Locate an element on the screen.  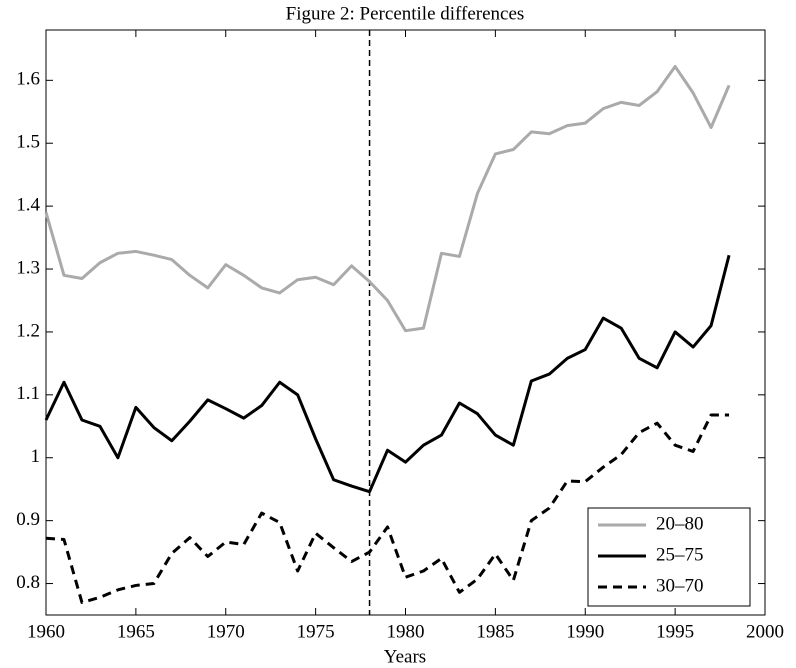
y-tick-label: 1 is located at coordinates (36, 456).